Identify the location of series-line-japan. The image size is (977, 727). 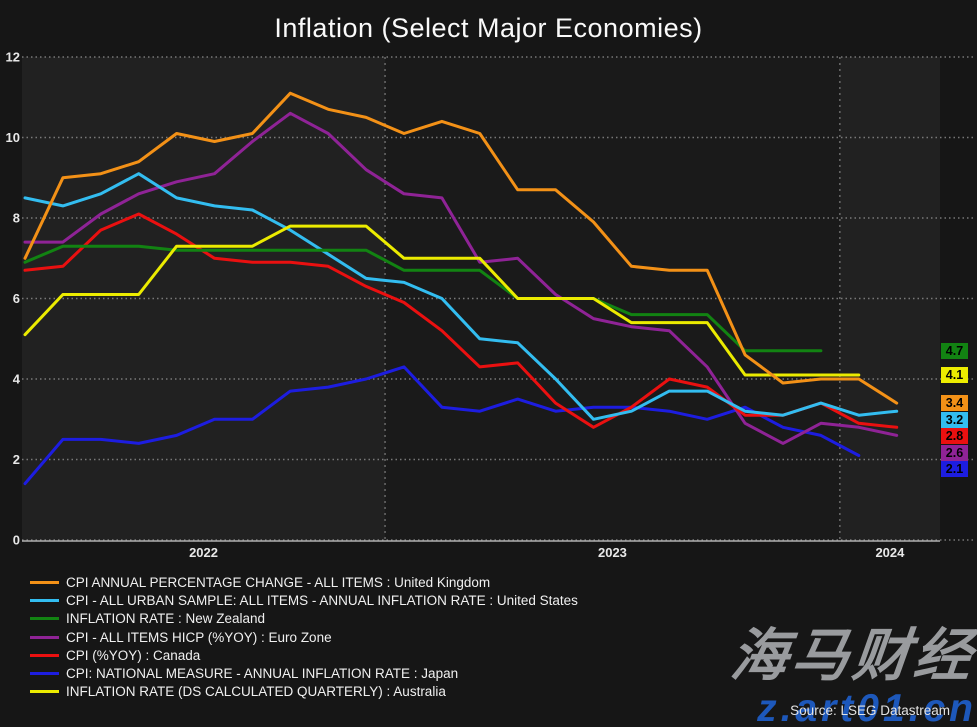
(442, 425).